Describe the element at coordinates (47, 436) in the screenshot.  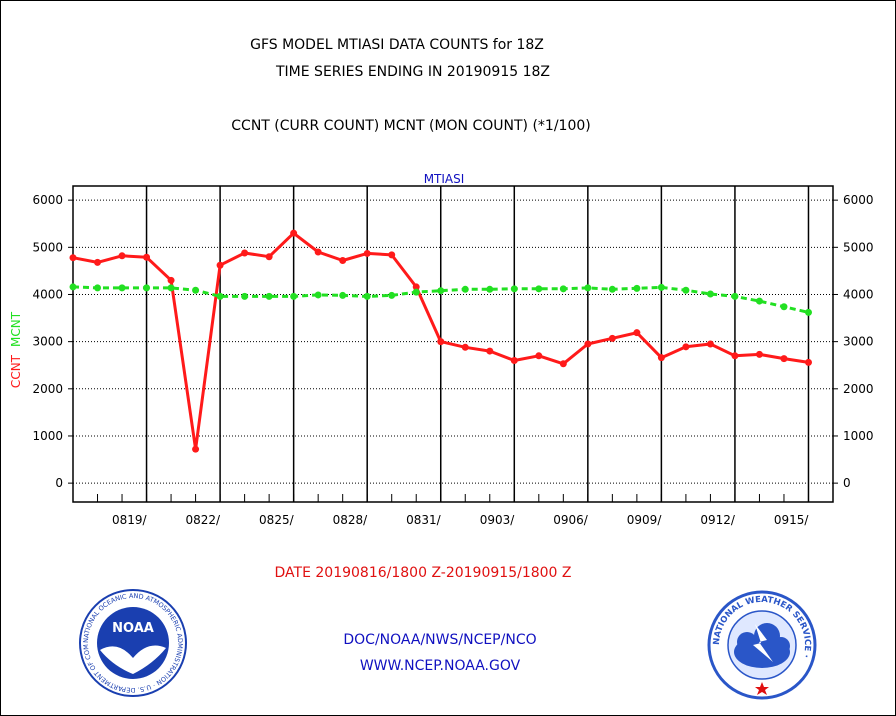
I see `y-tick-label-left: 1000` at that location.